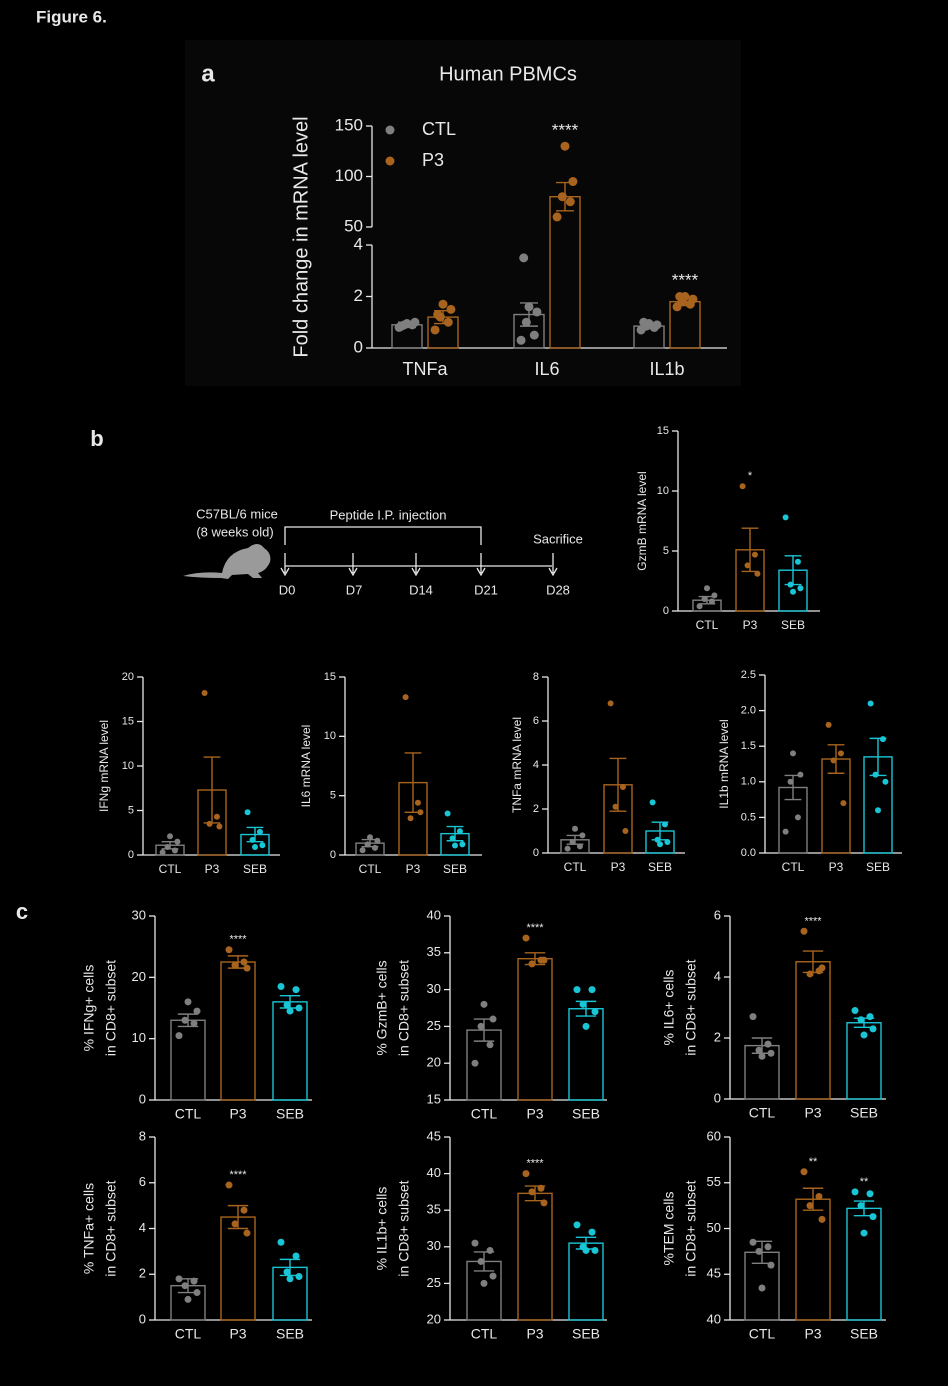 This screenshot has height=1386, width=948. Describe the element at coordinates (22, 911) in the screenshot. I see `panel-label: c` at that location.